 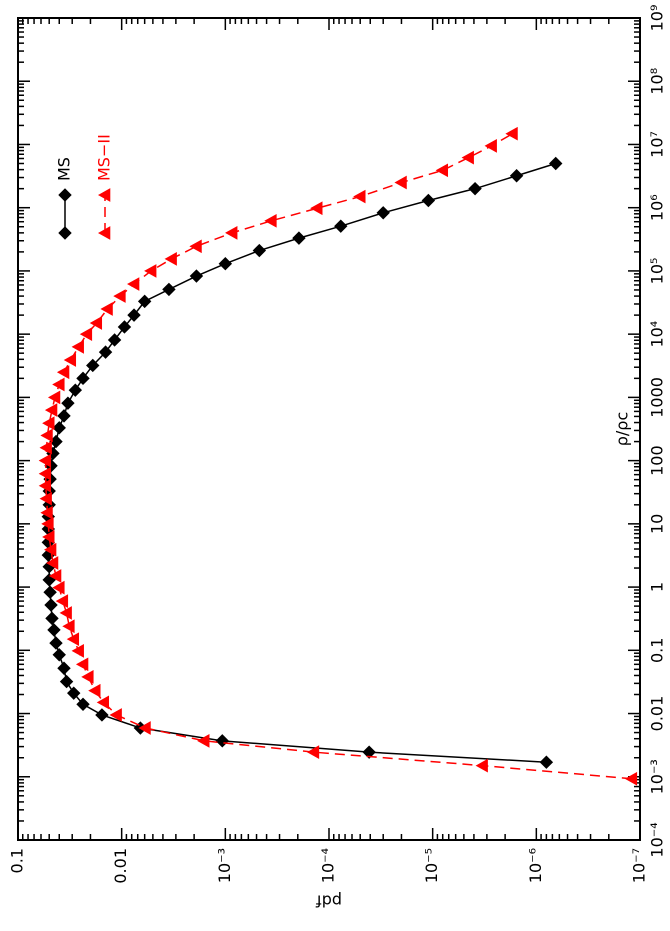 What do you see at coordinates (657, 776) in the screenshot?
I see `x-tick-label: 10⁻³` at bounding box center [657, 776].